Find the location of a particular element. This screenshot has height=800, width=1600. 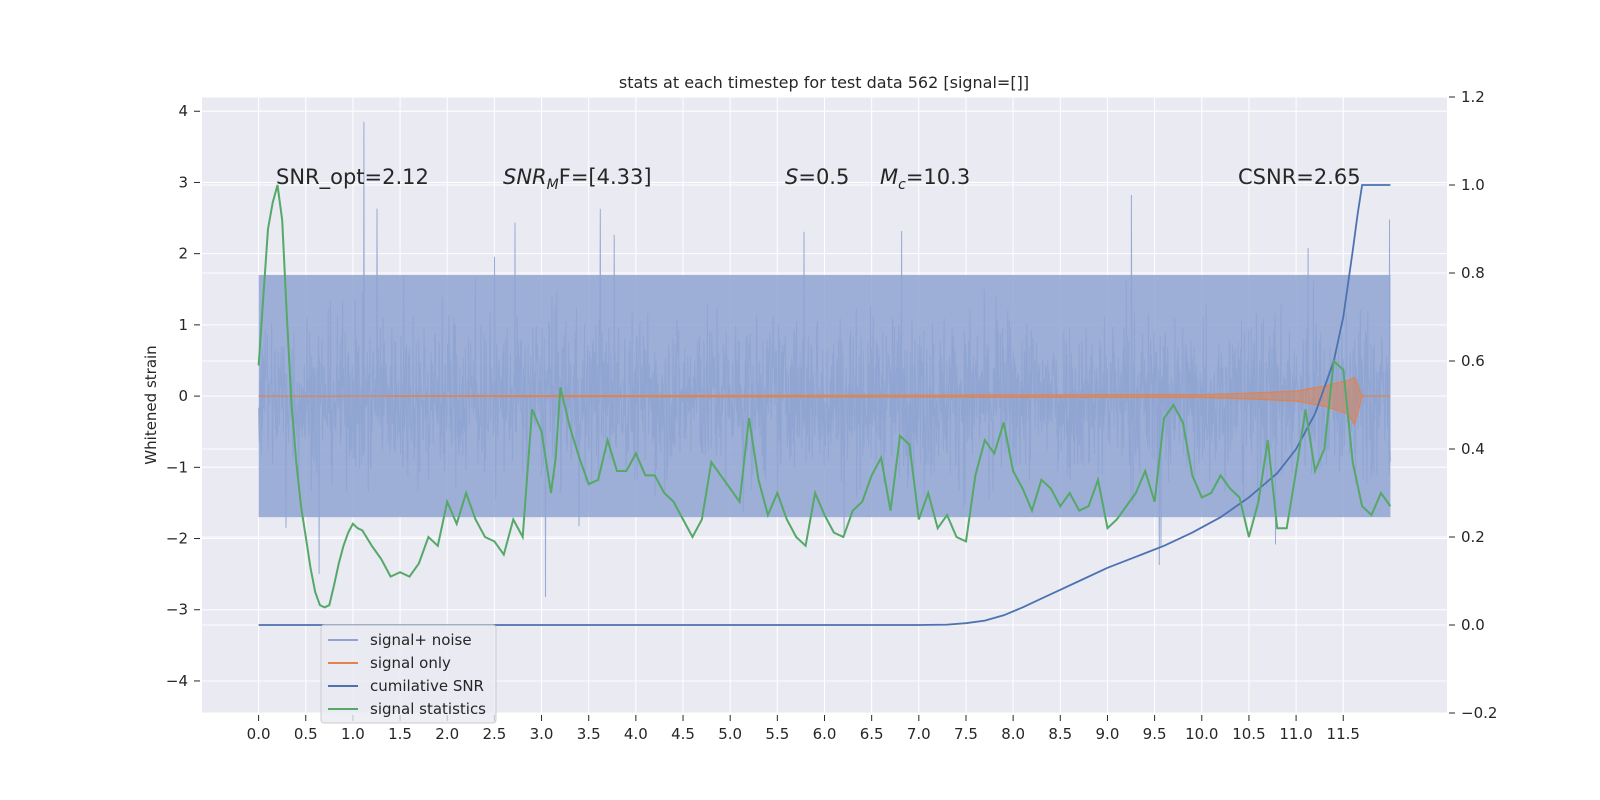

right-axis: 1.2 1.0 0.8 0.6 0.4 0.2 0.0 −0.2 is located at coordinates (1473, 405).